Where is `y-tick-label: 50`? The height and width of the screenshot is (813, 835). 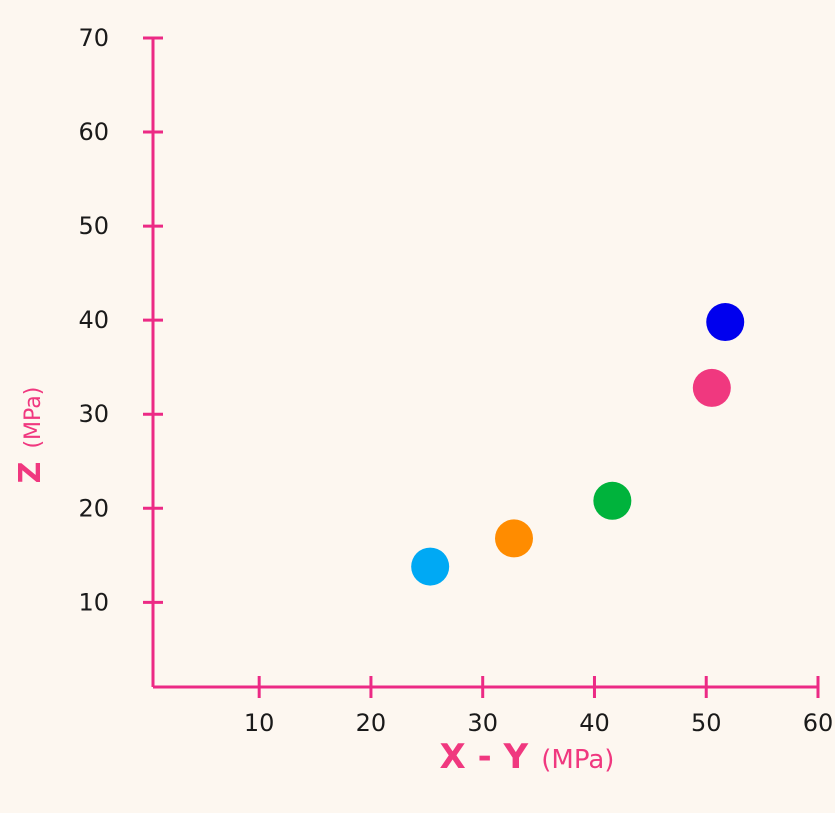
y-tick-label: 50 is located at coordinates (93, 226).